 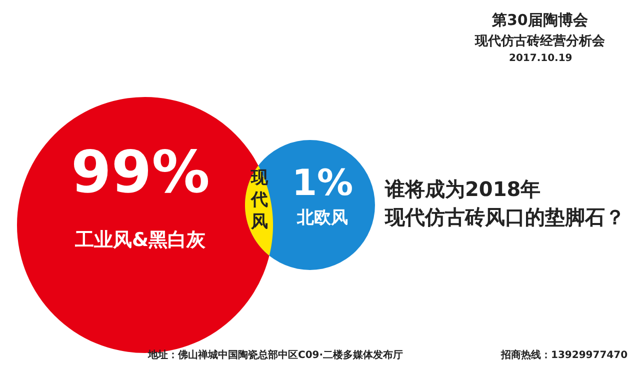 I want to click on data-label: 99%, so click(x=140, y=172).